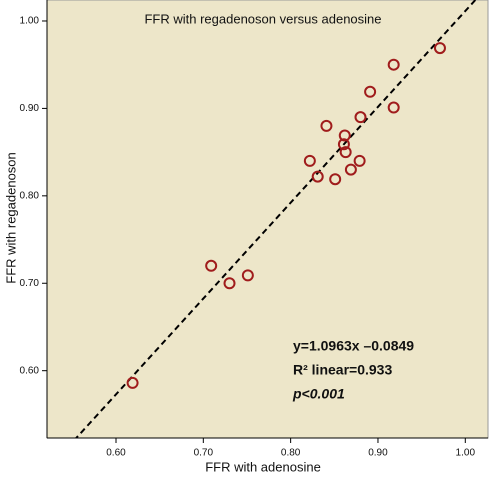 The image size is (490, 483). Describe the element at coordinates (342, 370) in the screenshot. I see `annotation: R² linear=0.933` at that location.